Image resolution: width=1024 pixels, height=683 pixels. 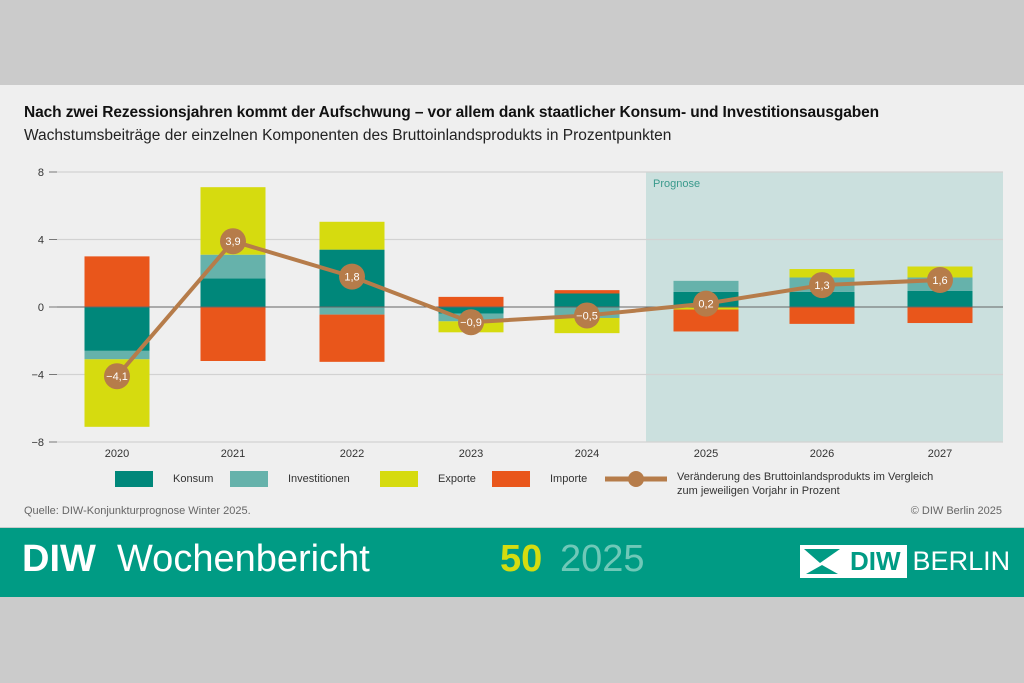 I want to click on bip-point-2027, so click(x=940, y=280).